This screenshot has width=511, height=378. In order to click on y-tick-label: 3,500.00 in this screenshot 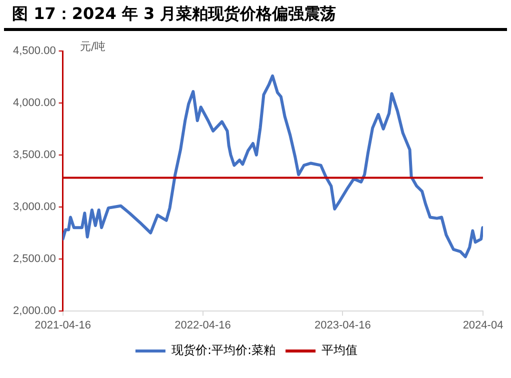, I will do `click(34, 154)`.